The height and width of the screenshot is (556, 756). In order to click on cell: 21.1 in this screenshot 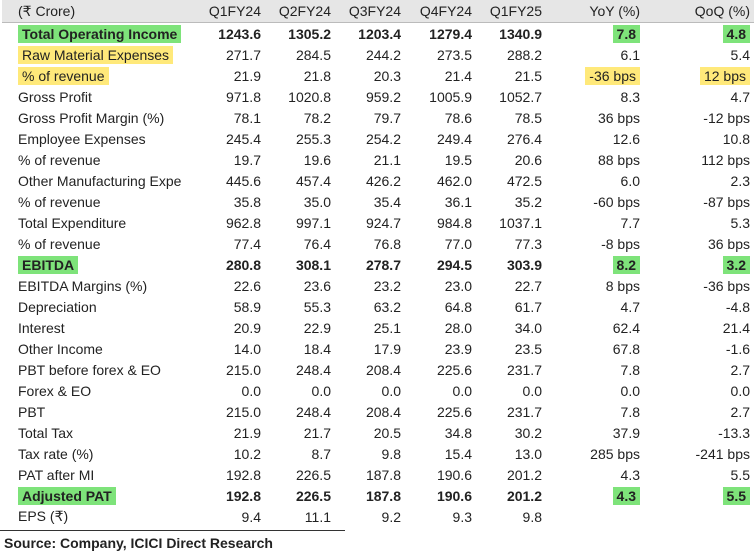, I will do `click(387, 159)`.